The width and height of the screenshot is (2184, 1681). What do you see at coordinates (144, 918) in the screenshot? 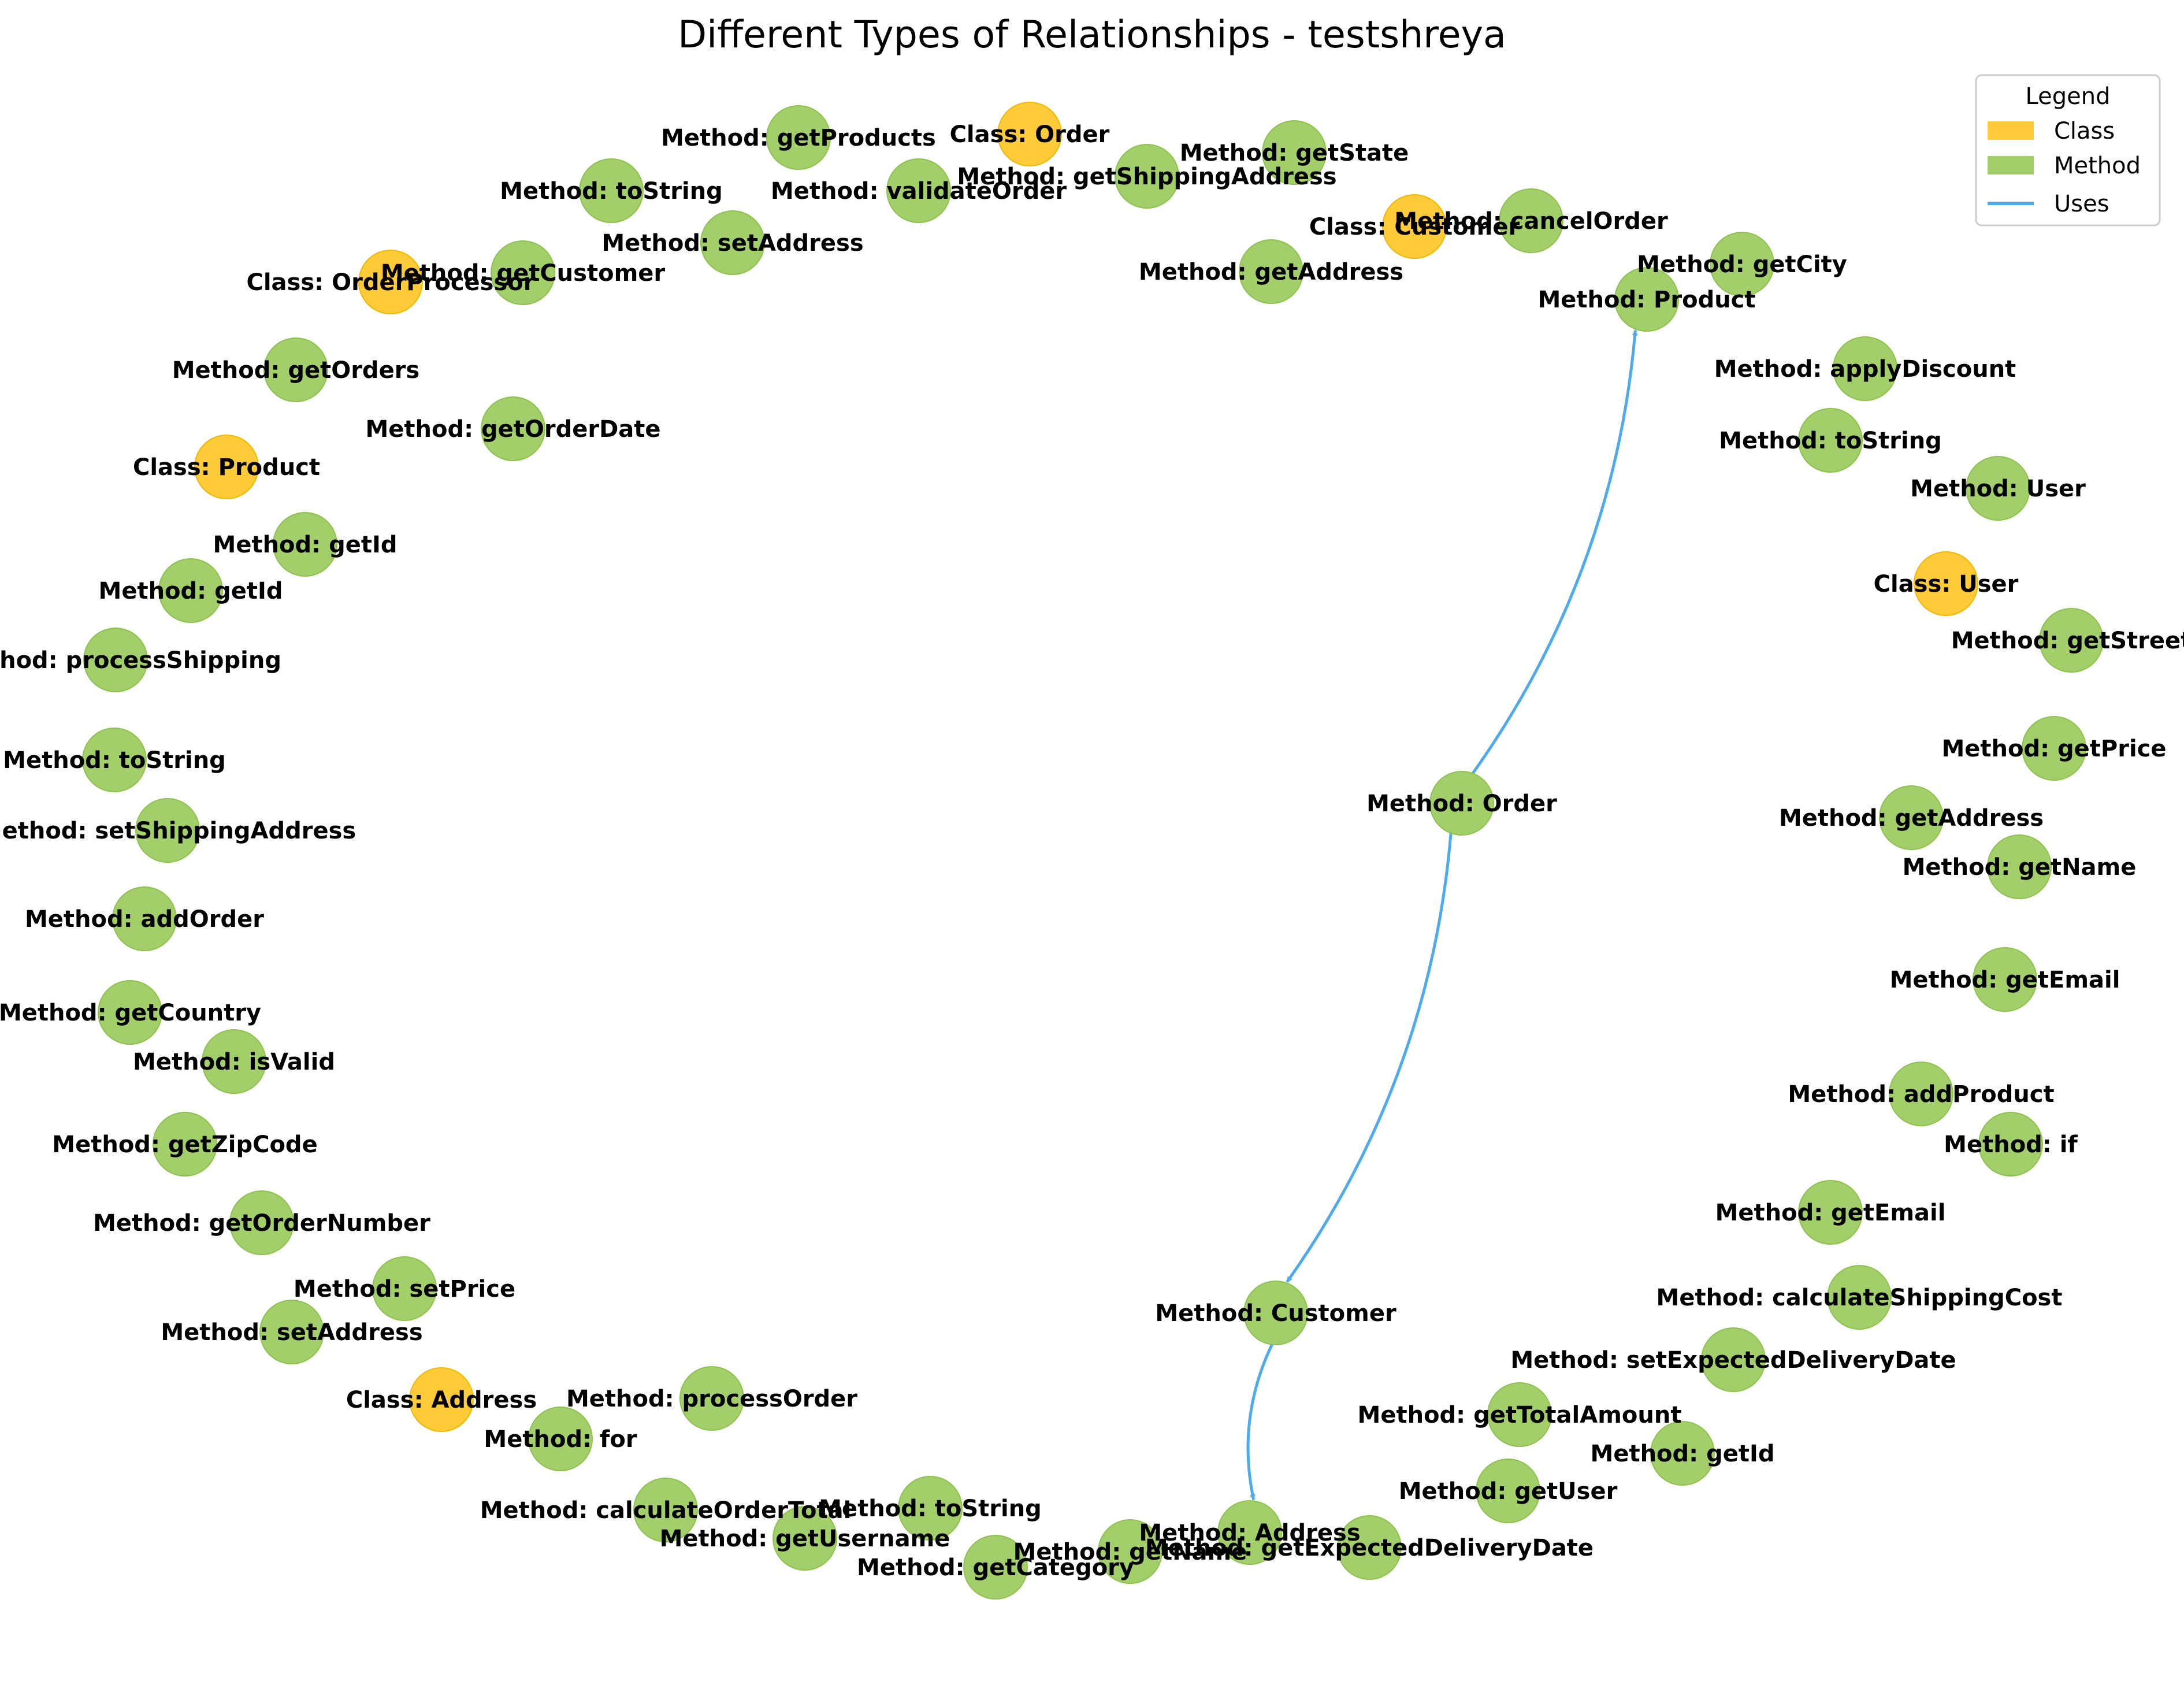
I see `method-node-n32` at bounding box center [144, 918].